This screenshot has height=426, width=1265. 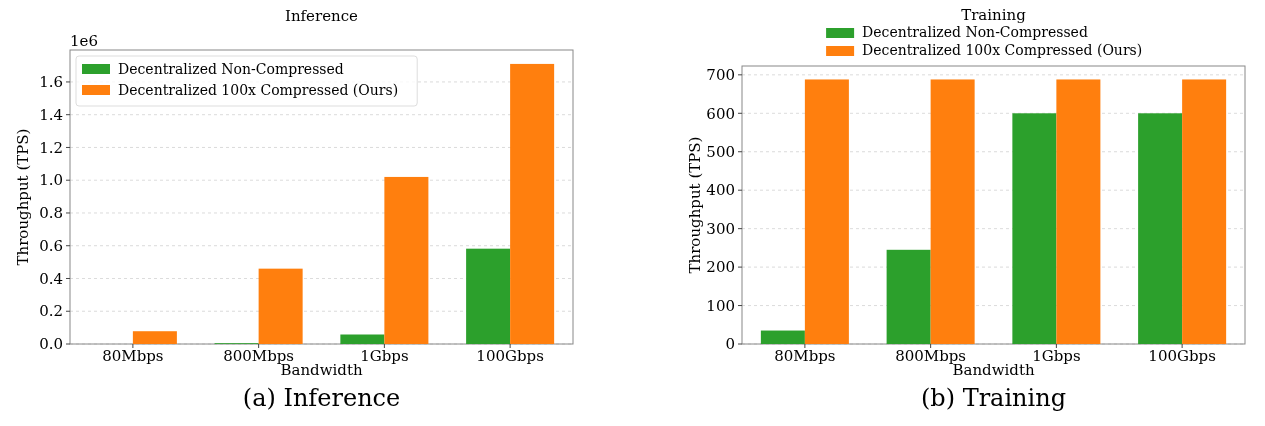 I want to click on y-tick-label: 1.0, so click(x=51, y=180).